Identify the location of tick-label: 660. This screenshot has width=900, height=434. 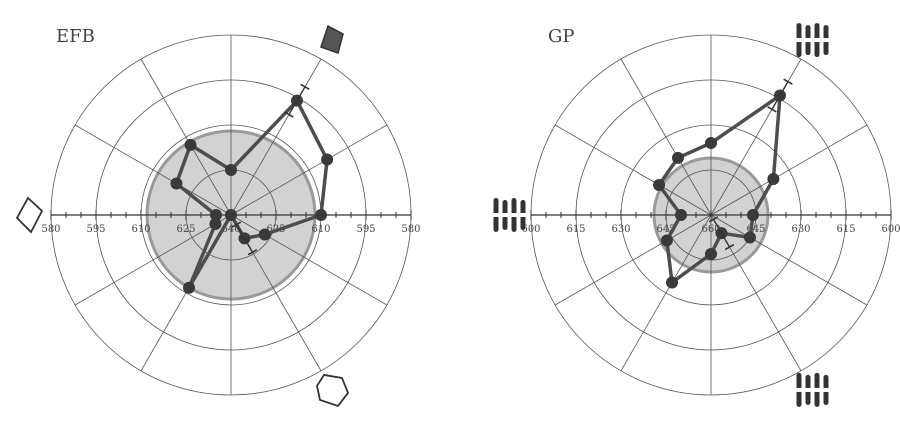
(710, 229).